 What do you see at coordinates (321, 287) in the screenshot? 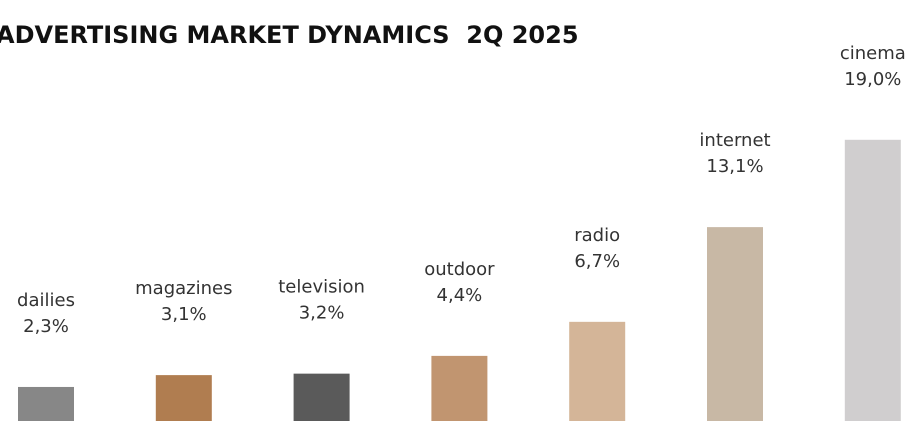
I see `category-label: television` at bounding box center [321, 287].